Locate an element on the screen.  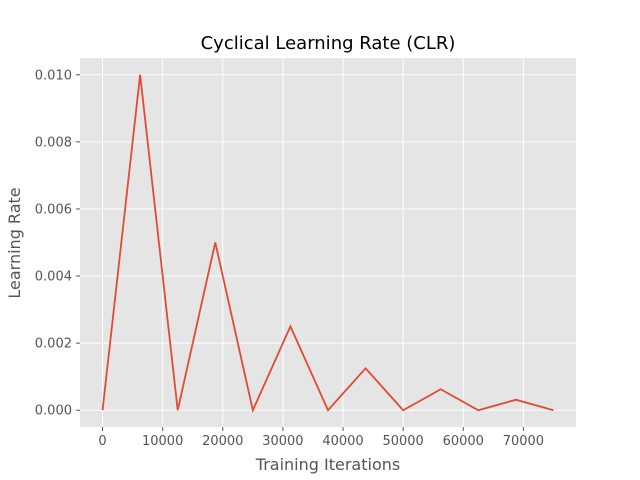
y-tick-label: 0.004 is located at coordinates (53, 277).